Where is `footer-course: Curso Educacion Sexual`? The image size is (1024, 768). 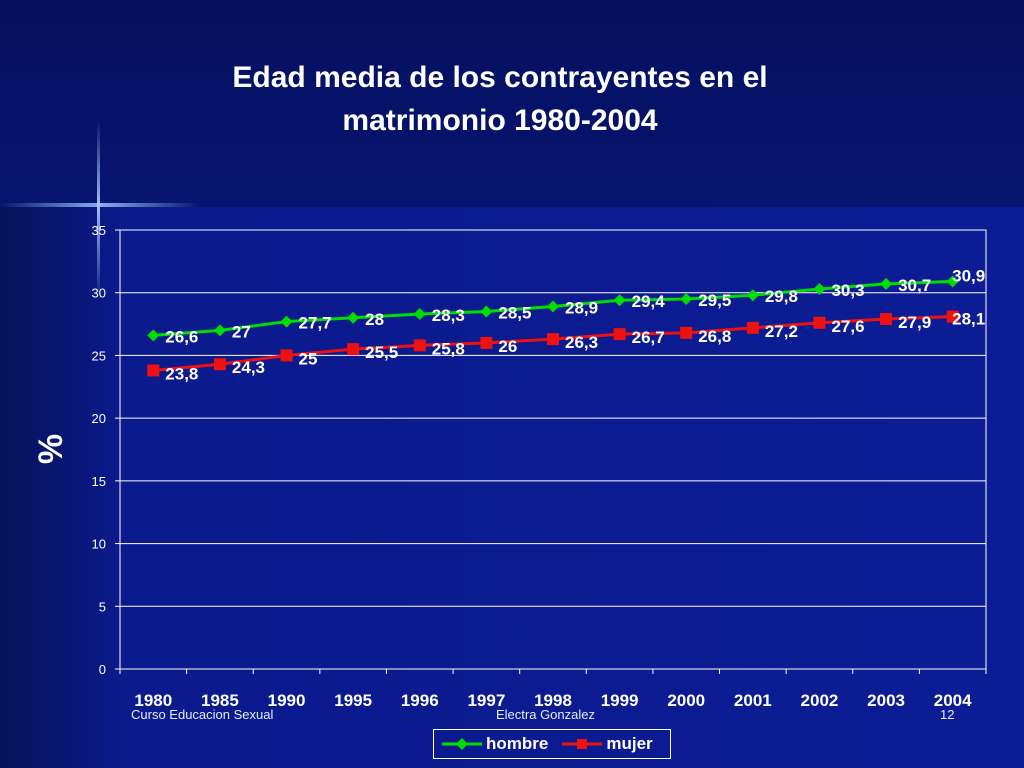
footer-course: Curso Educacion Sexual is located at coordinates (202, 714).